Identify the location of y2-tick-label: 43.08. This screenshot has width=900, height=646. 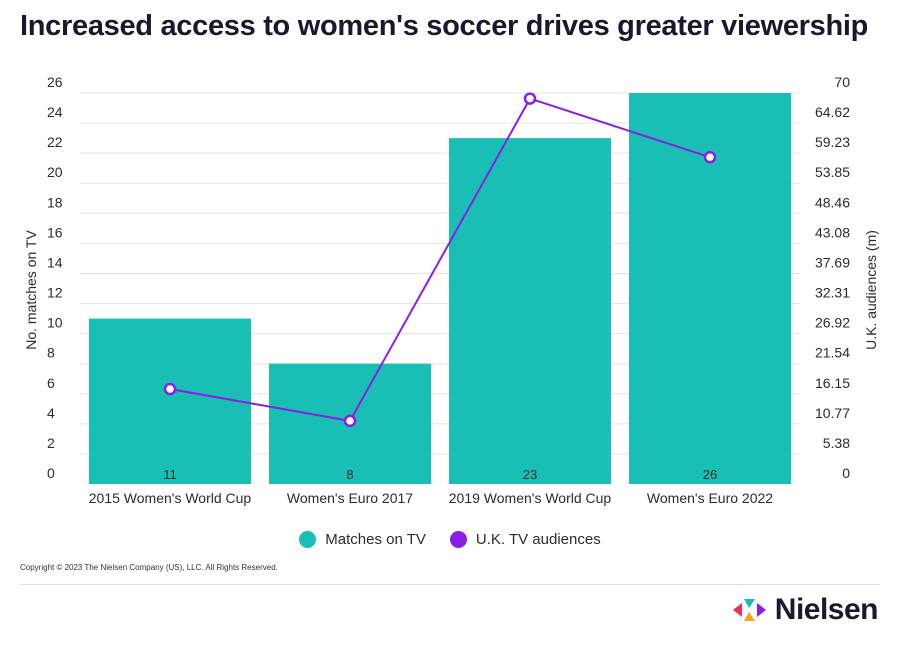
(832, 232).